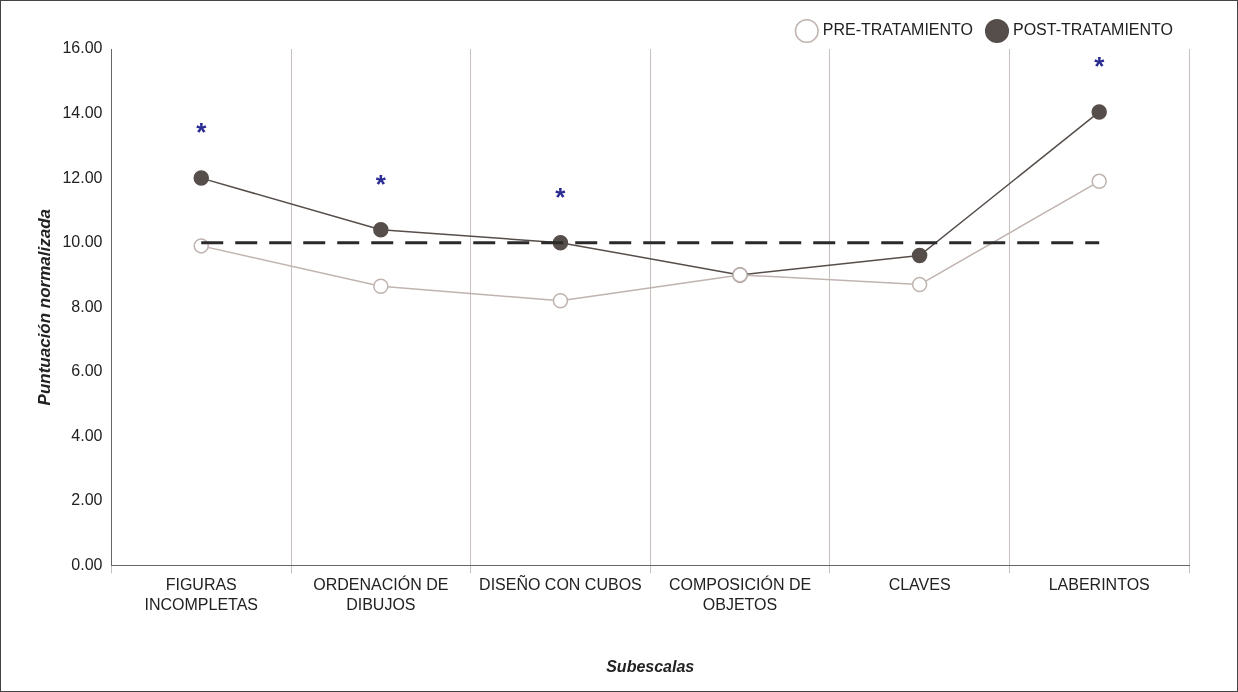 This screenshot has height=692, width=1238. I want to click on x-tick-label: CLAVES, so click(919, 585).